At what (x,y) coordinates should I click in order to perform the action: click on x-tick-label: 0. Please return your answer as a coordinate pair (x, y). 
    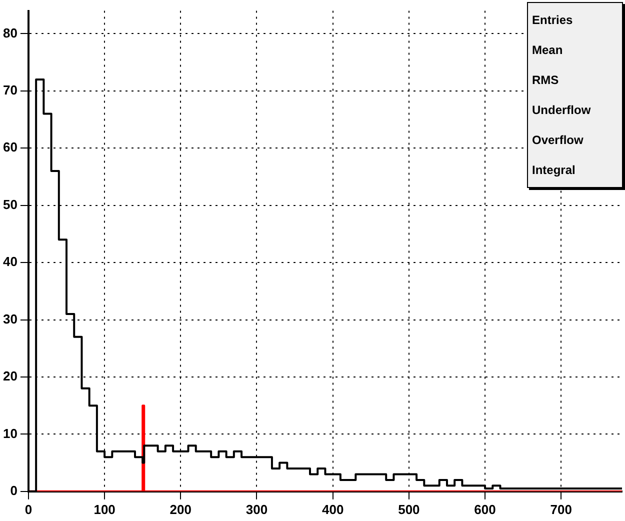
    Looking at the image, I should click on (28, 509).